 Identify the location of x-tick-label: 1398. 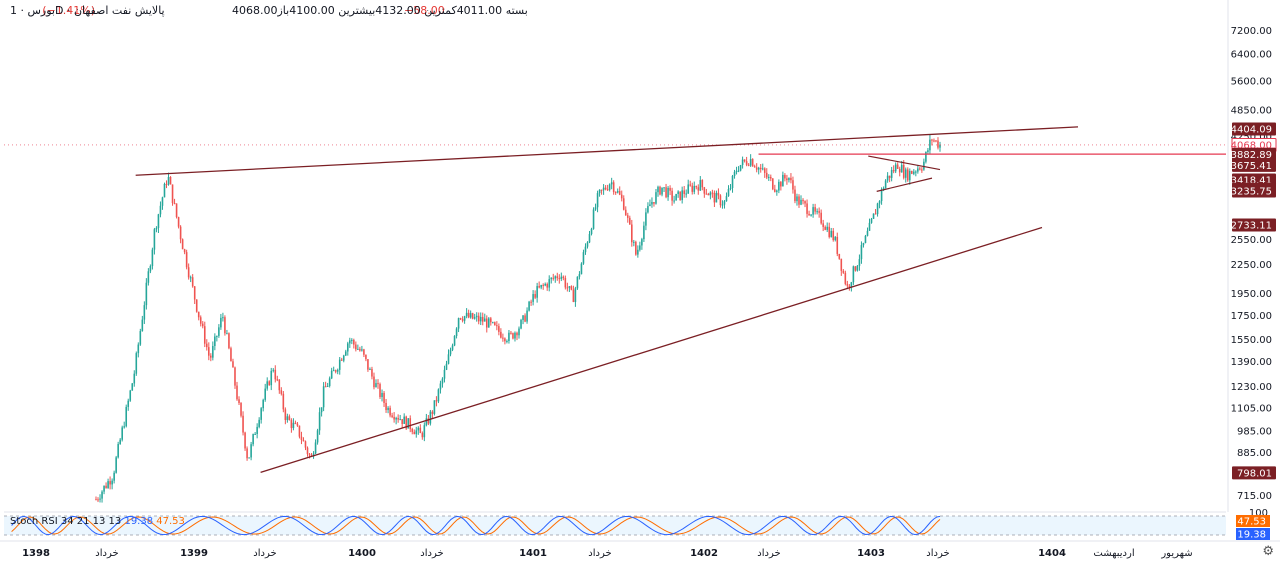
(36, 553).